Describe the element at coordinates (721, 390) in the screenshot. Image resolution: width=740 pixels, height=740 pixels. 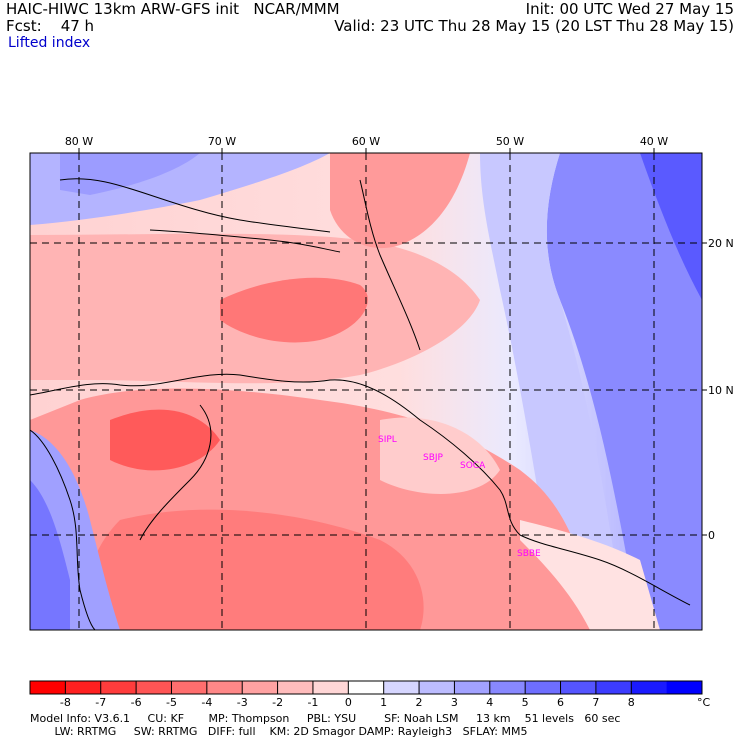
I see `lat-label-10n: 10 N` at that location.